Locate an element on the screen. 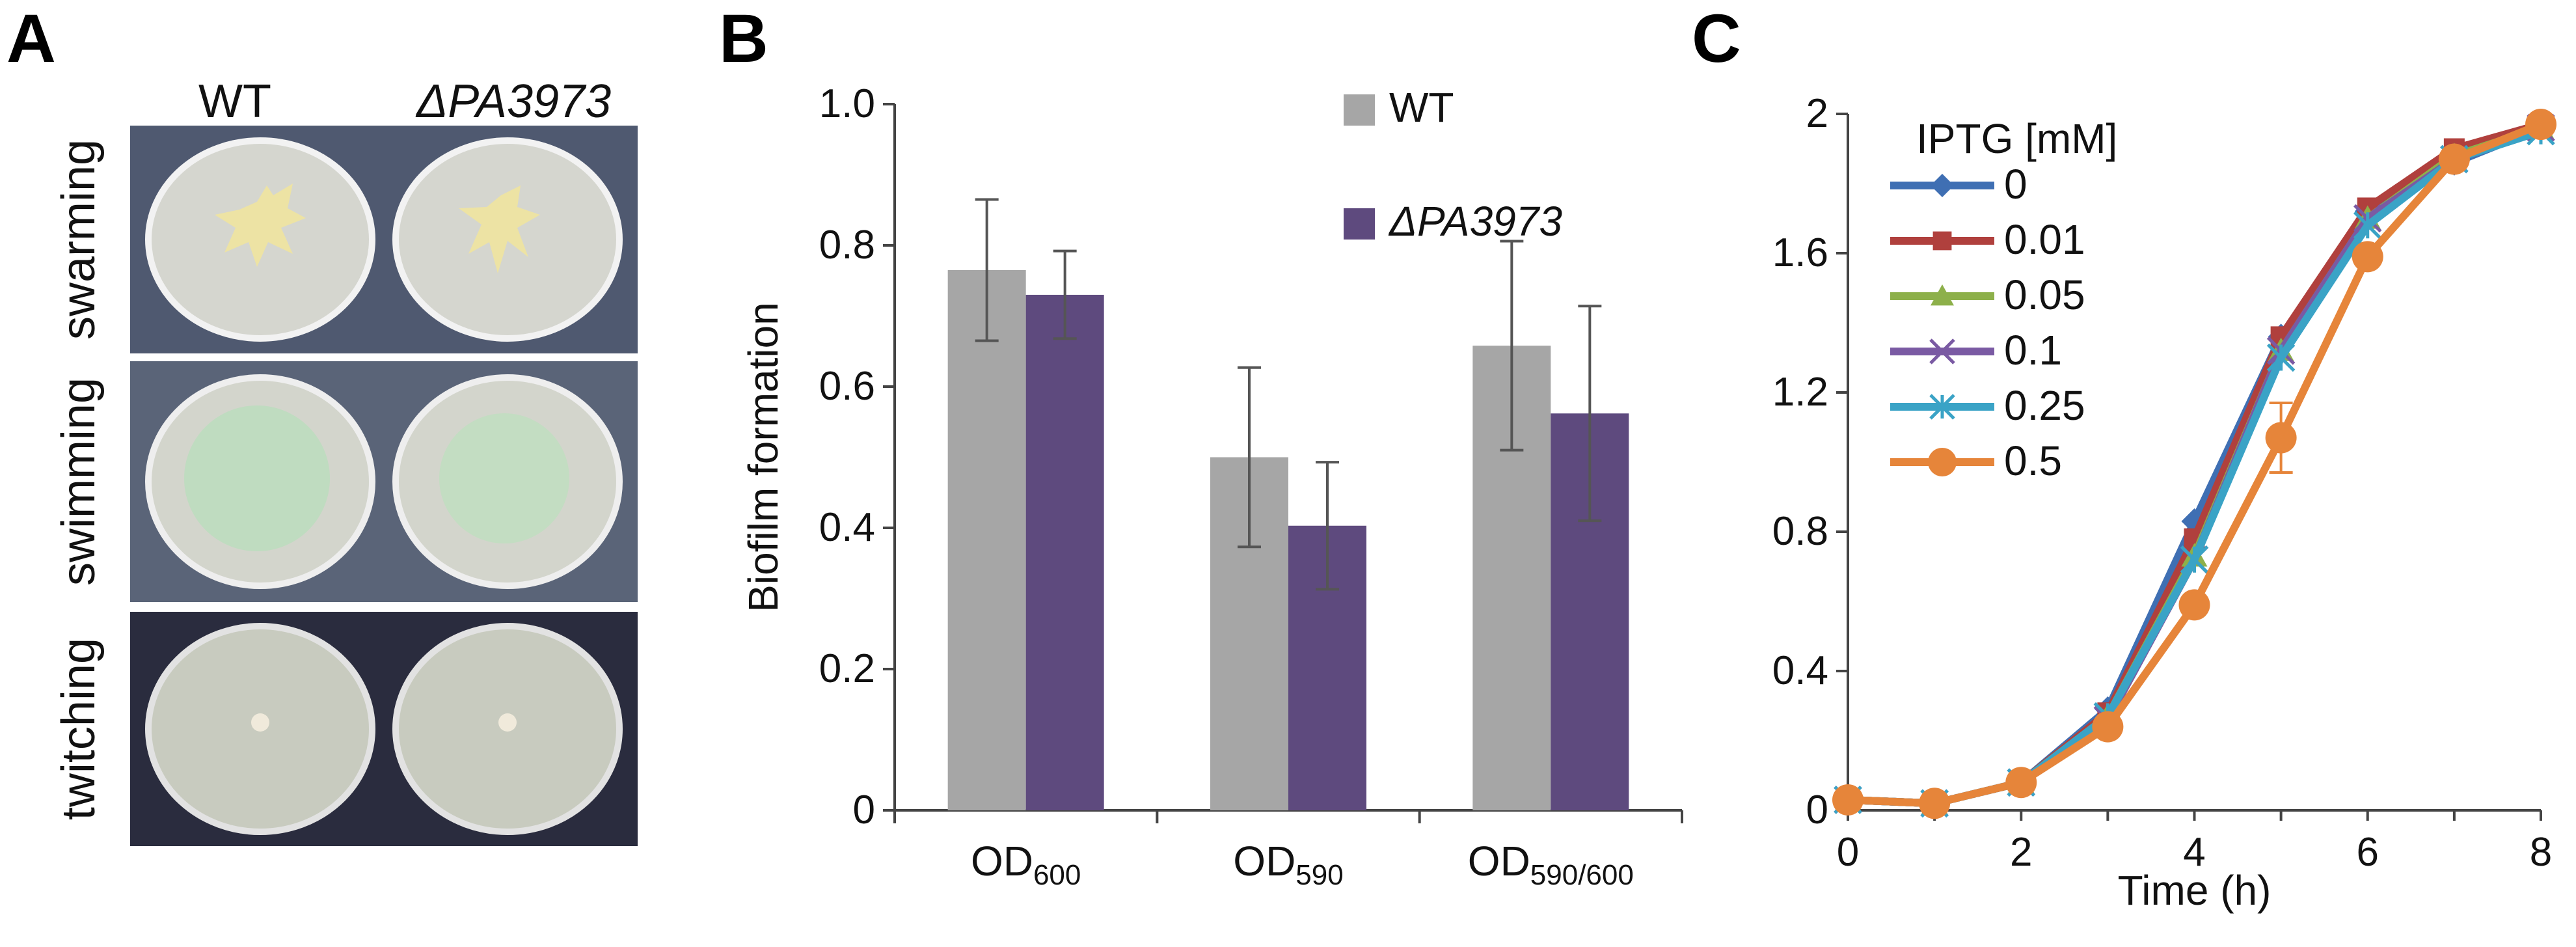 The image size is (2576, 947). line-y-tick-label: 0 is located at coordinates (1817, 810).